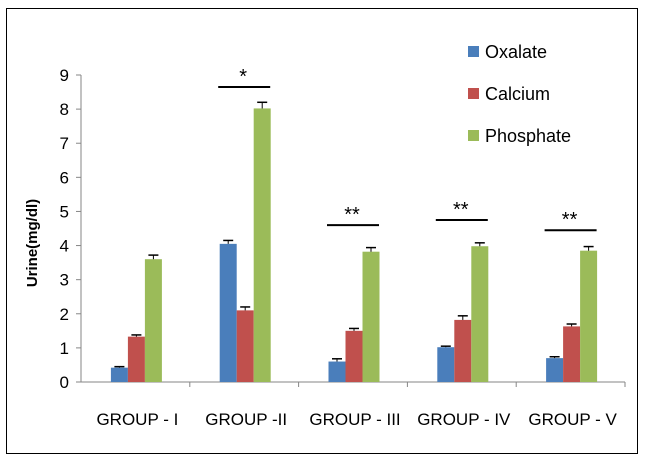  I want to click on y-tick-label: 7, so click(64, 143).